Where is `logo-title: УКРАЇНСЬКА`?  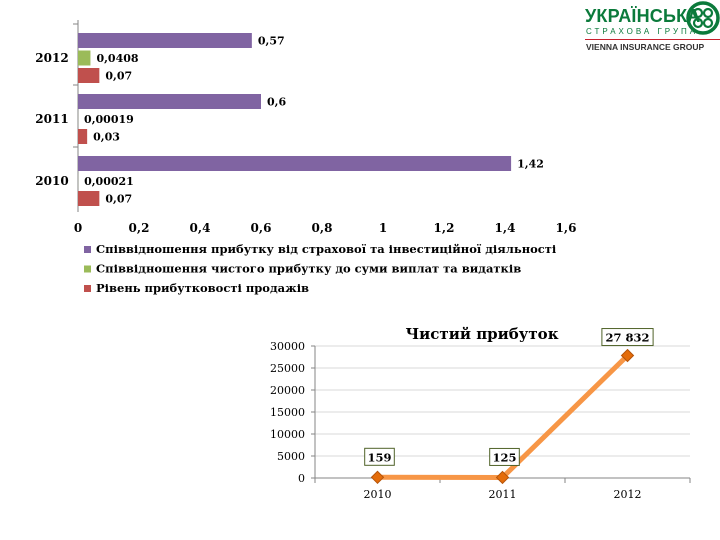
logo-title: УКРАЇНСЬКА is located at coordinates (643, 16).